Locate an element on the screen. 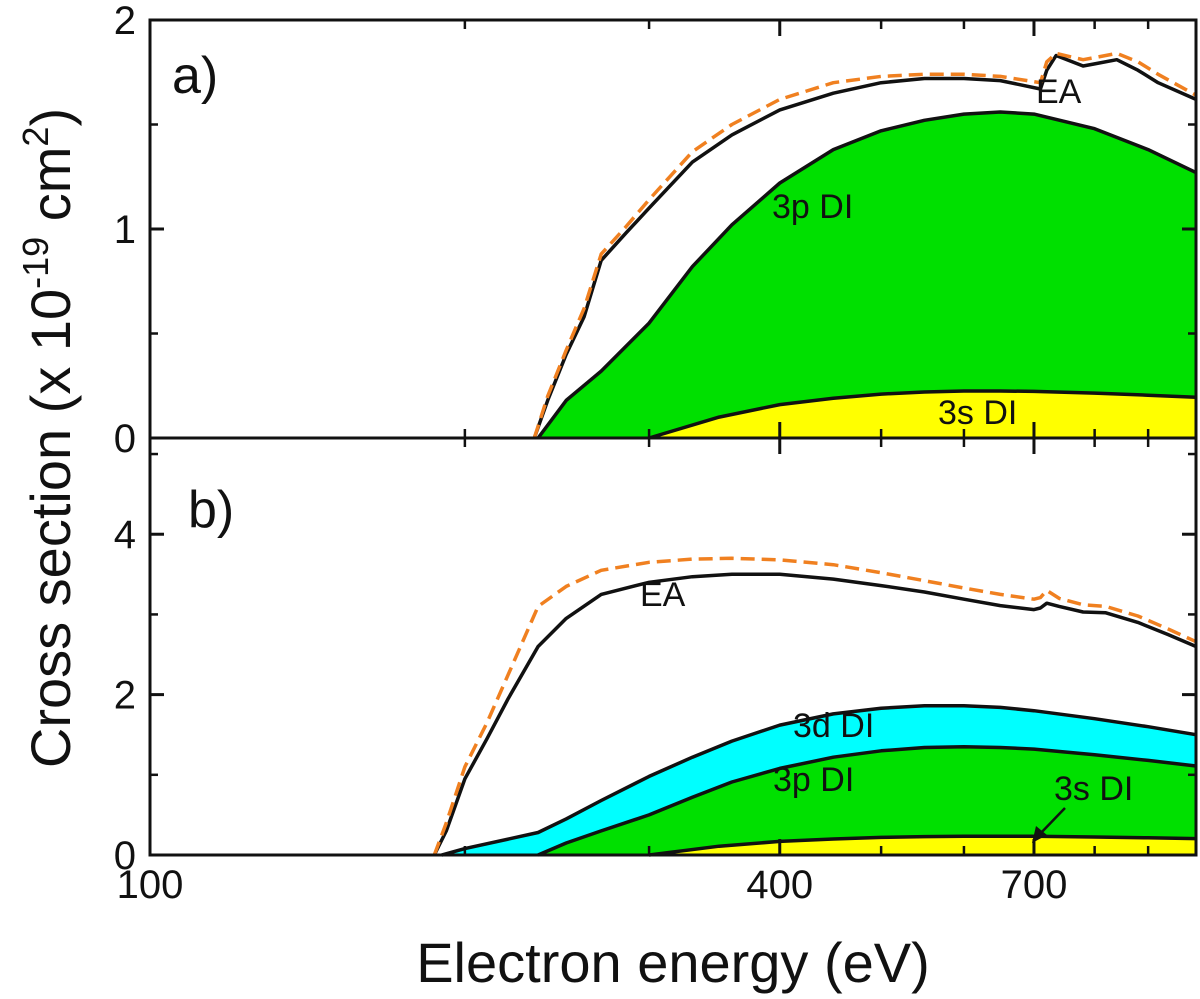  panel-a-ytick-label-1: 1 is located at coordinates (125, 230).